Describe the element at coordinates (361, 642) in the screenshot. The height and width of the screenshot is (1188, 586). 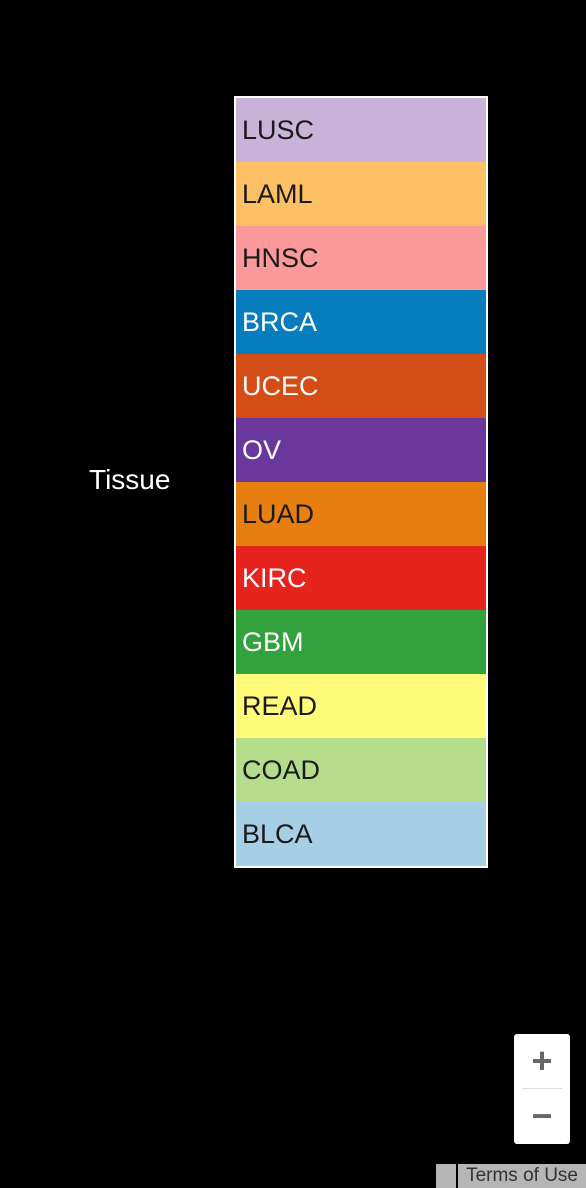
I see `legend-item: GBM` at that location.